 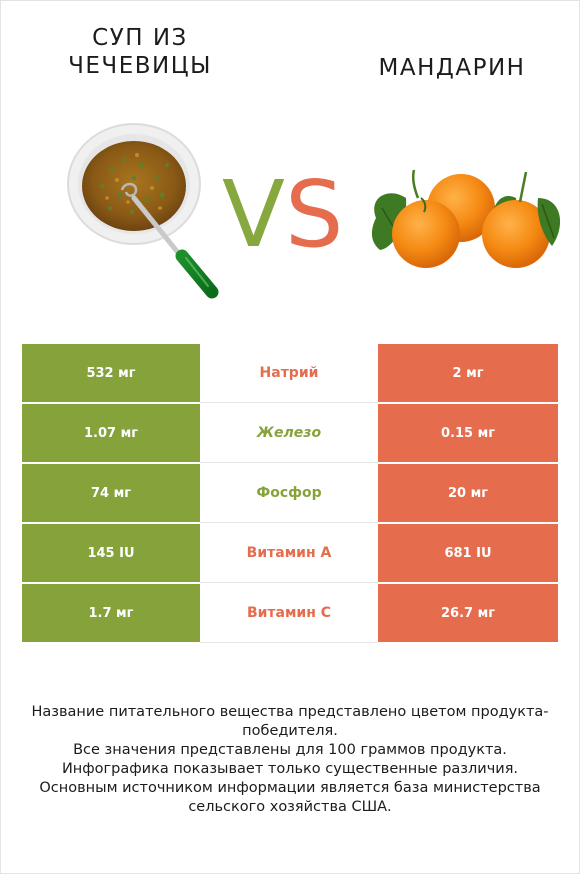 I want to click on right-value: 2 мг, so click(x=468, y=373).